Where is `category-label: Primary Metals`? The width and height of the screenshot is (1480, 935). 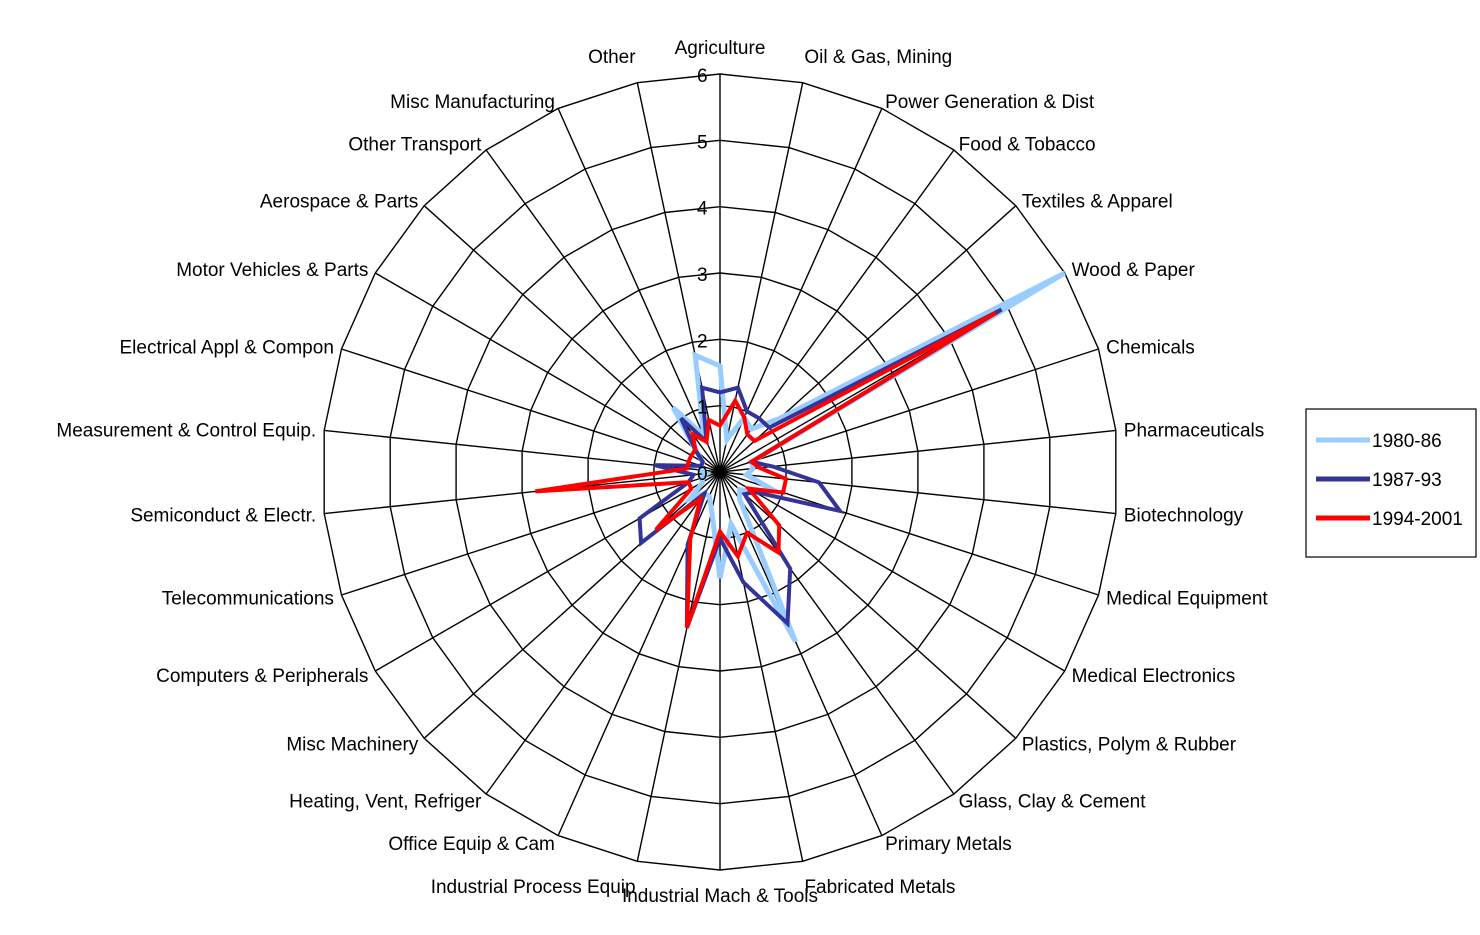 category-label: Primary Metals is located at coordinates (948, 844).